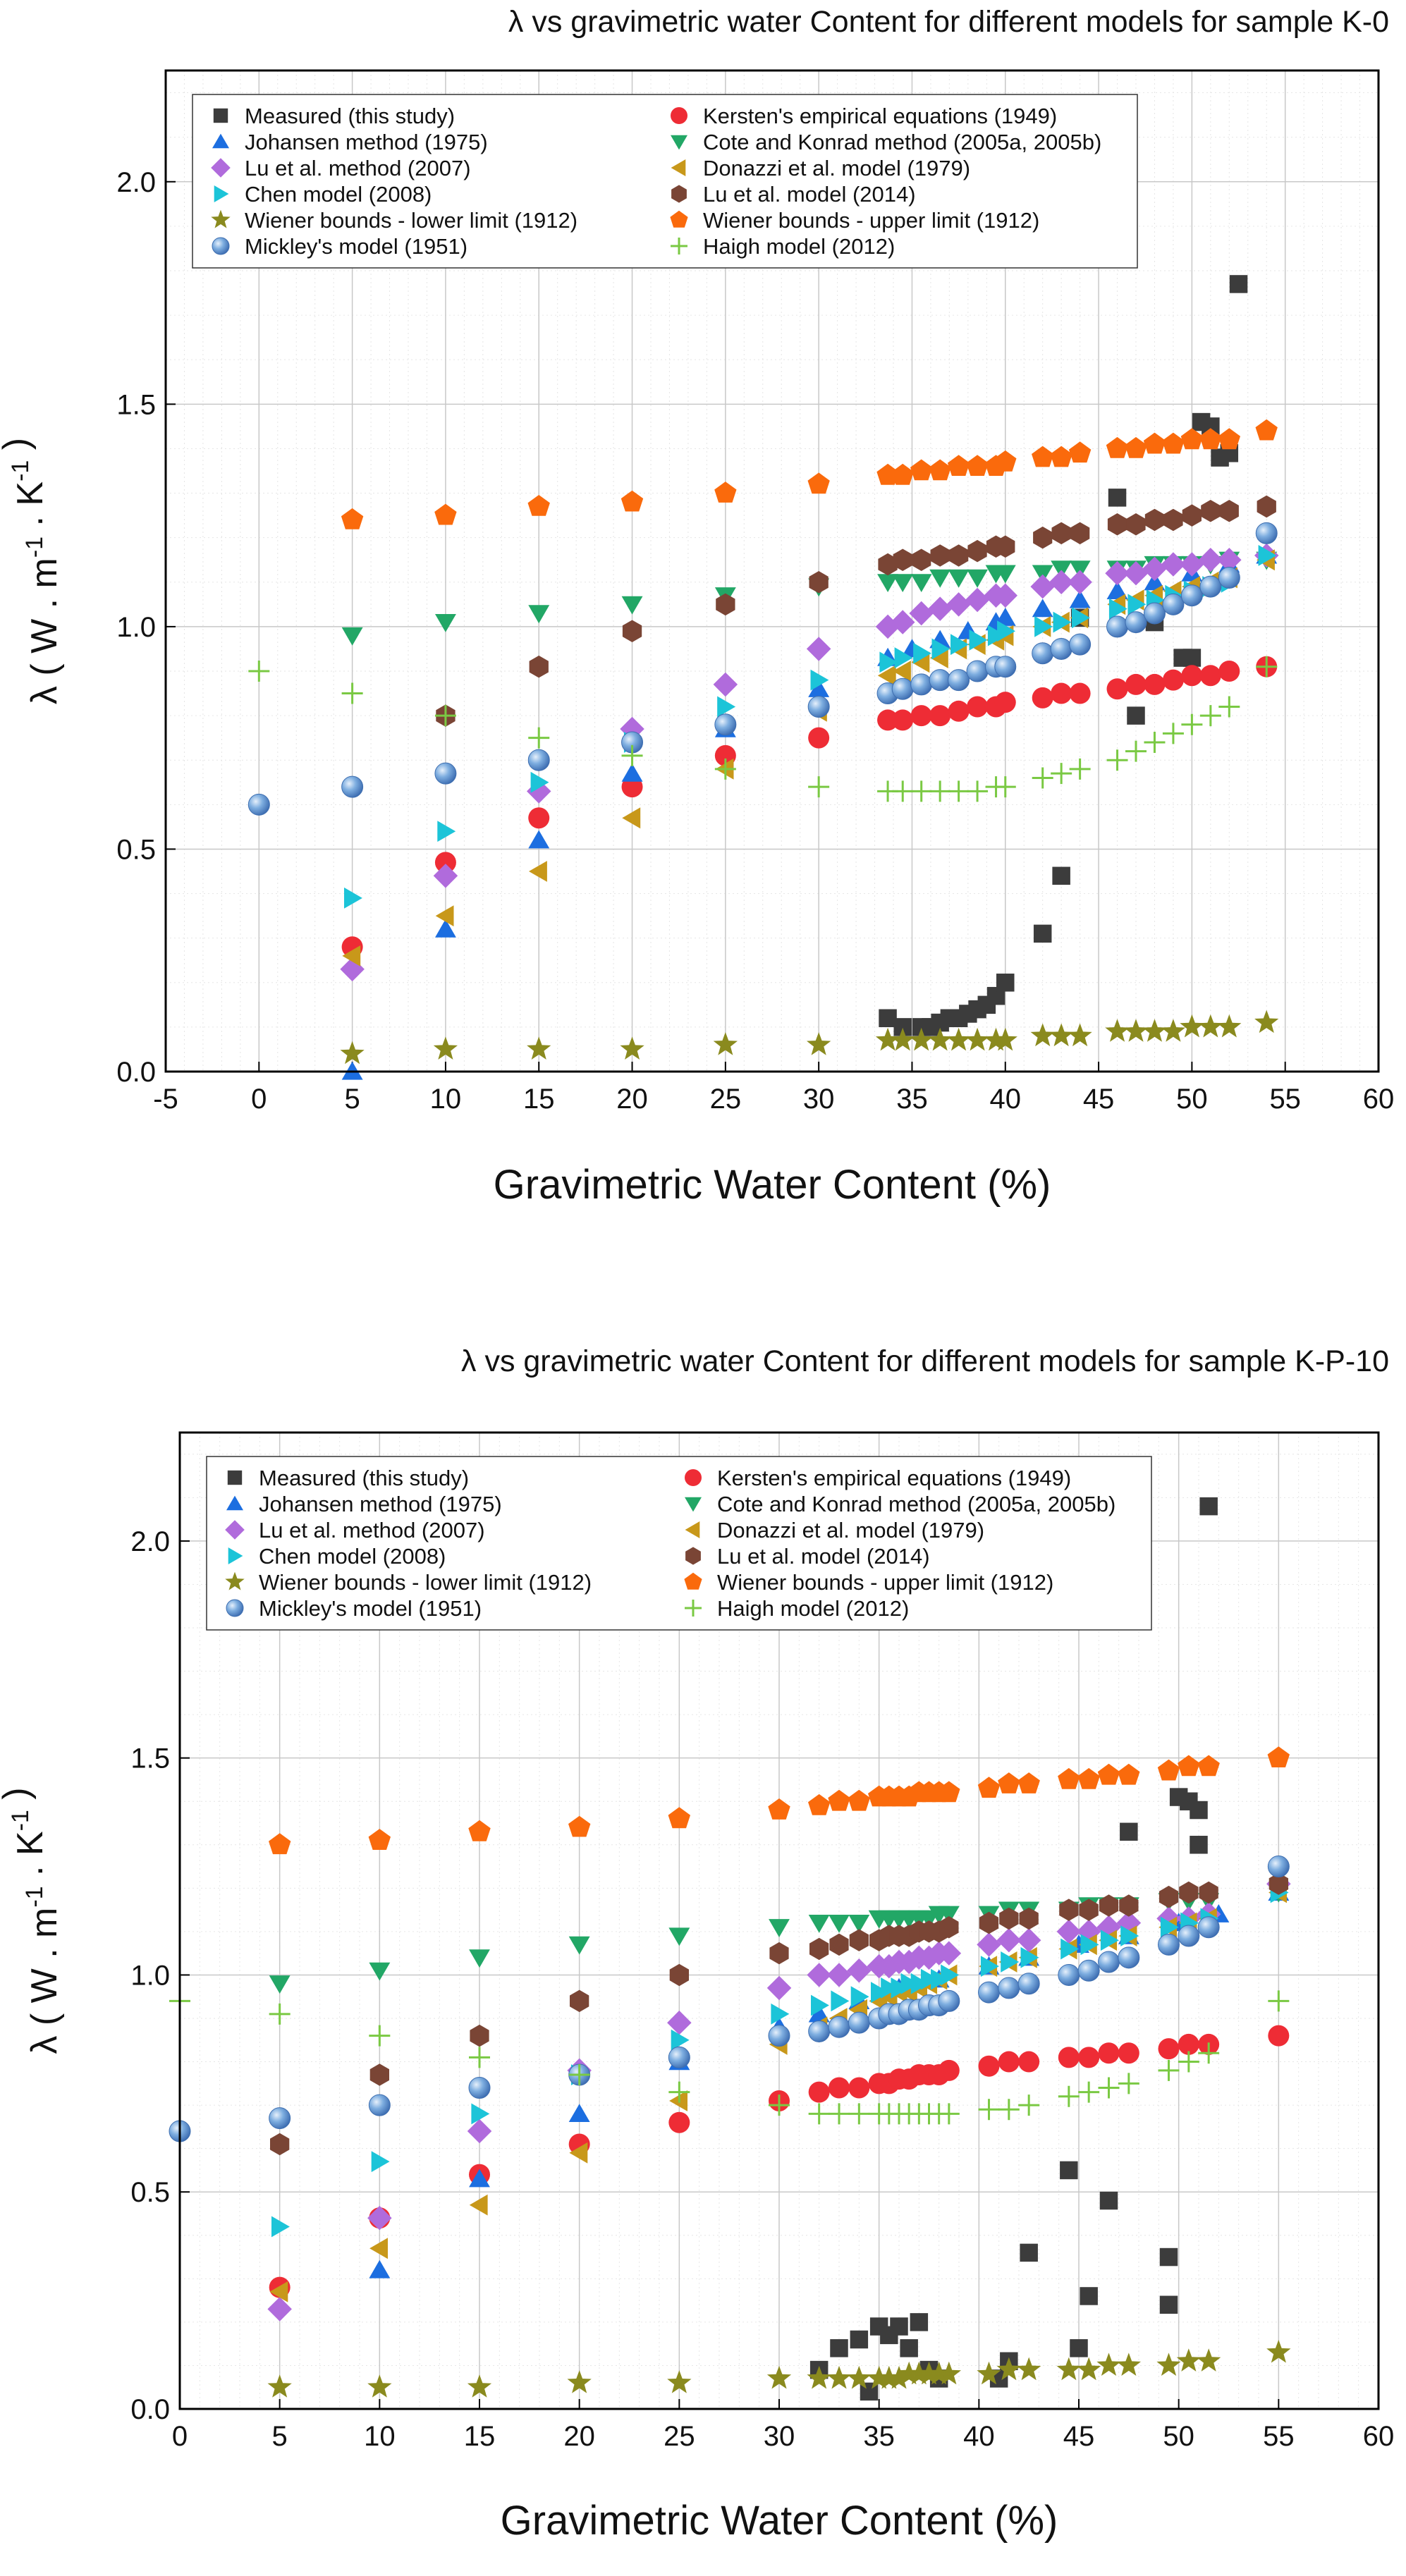 The image size is (1406, 2576). What do you see at coordinates (370, 1608) in the screenshot?
I see `legend-label: Mickley's model (1951)` at bounding box center [370, 1608].